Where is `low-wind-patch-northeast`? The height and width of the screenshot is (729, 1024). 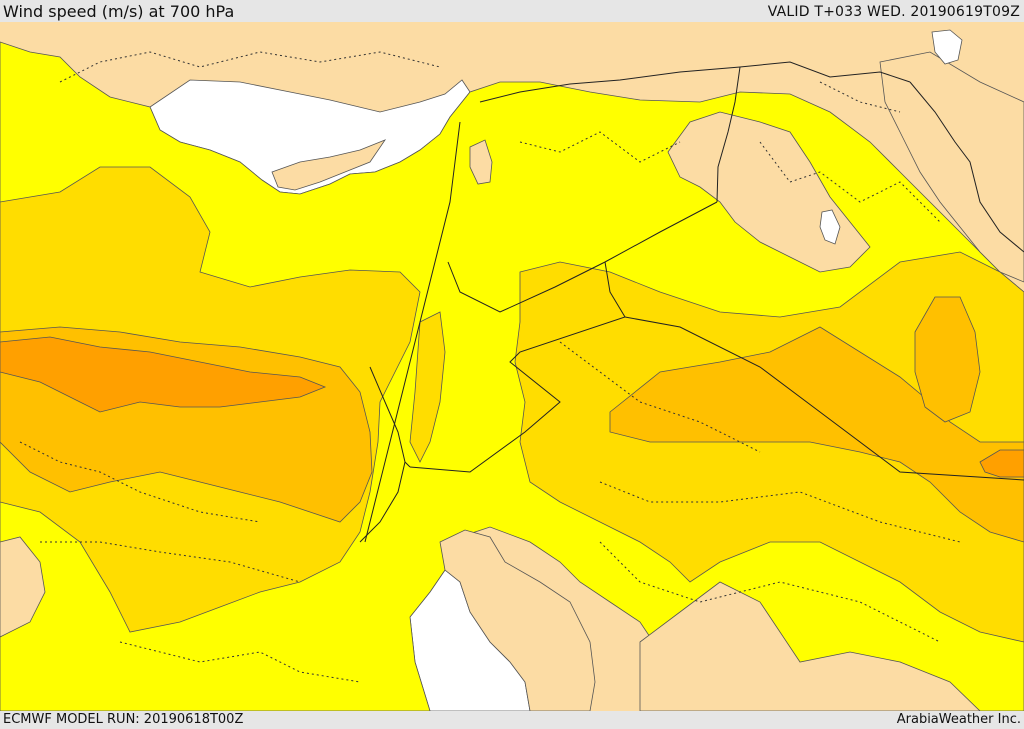 low-wind-patch-northeast is located at coordinates (951, 167).